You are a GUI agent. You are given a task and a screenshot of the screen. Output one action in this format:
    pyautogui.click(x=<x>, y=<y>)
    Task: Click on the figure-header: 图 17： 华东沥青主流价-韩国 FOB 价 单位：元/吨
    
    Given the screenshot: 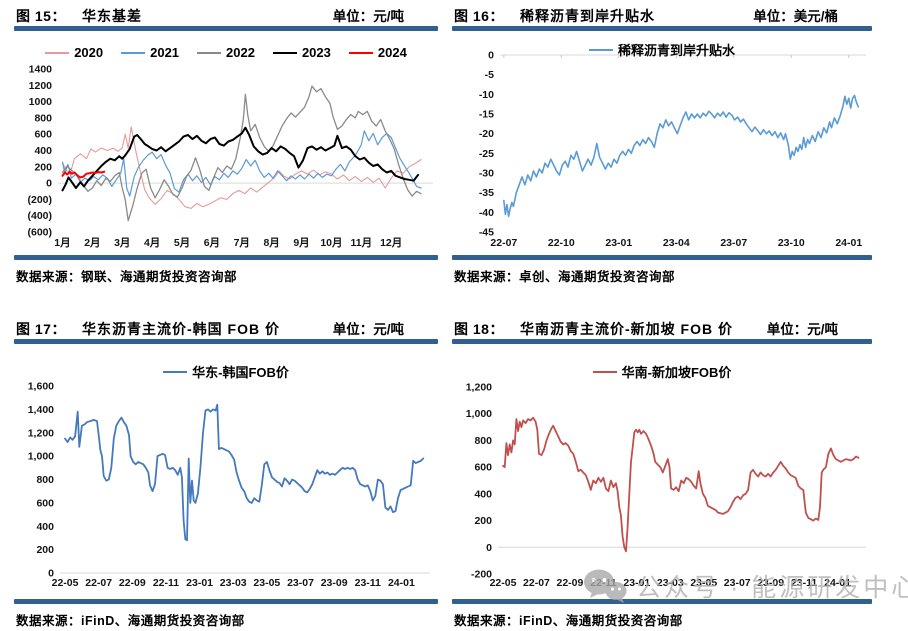 What is the action you would take?
    pyautogui.click(x=226, y=328)
    